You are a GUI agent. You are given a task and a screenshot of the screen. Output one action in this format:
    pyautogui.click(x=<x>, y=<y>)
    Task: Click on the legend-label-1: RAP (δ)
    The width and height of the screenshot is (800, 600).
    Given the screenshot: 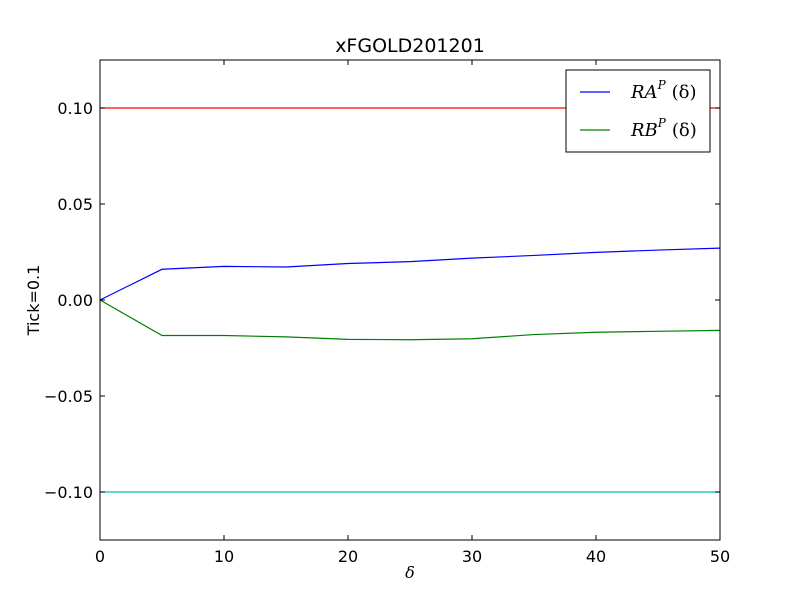 What is the action you would take?
    pyautogui.click(x=663, y=90)
    